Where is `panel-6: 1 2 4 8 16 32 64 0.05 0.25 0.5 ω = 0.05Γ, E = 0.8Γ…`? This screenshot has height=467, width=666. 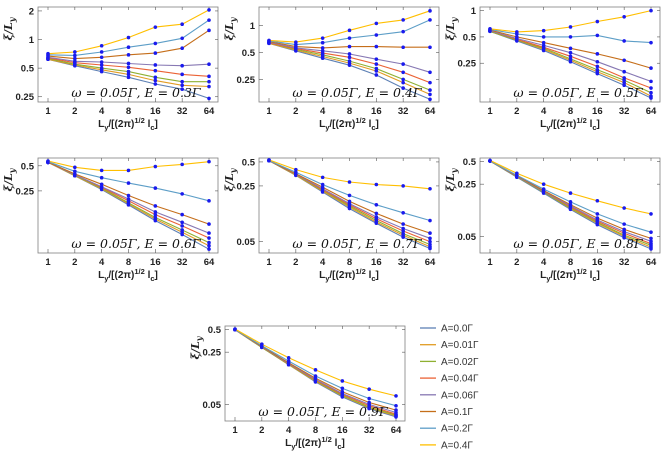
panel-6: 1 2 4 8 16 32 64 0.05 0.25 0.5 ω = 0.05Γ, E = 0.8Γ… is located at coordinates (552, 220).